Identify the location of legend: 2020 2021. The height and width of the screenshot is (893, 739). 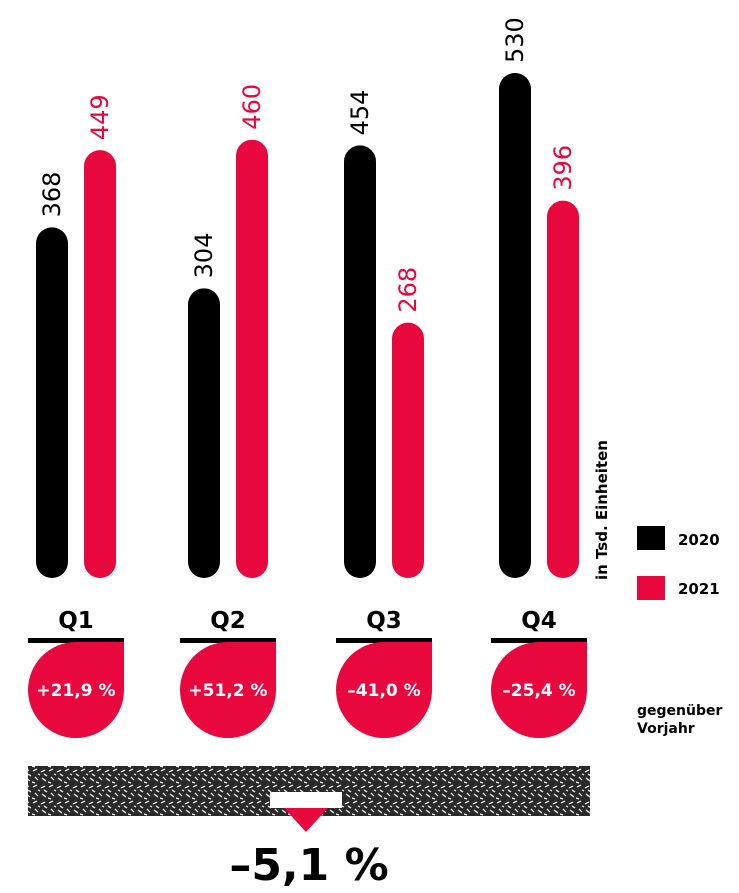
(678, 563).